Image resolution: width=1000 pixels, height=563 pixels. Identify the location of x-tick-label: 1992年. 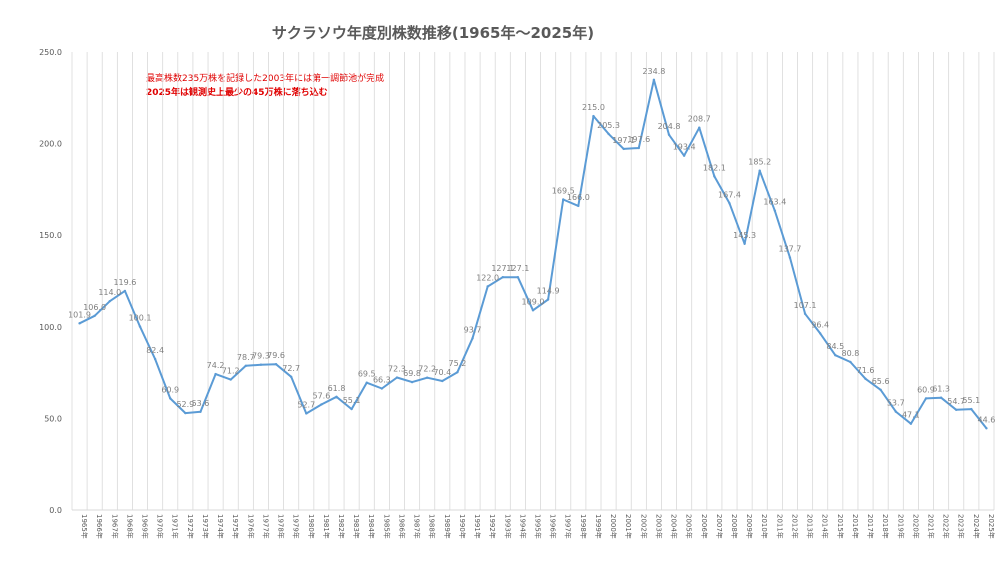
(492, 526).